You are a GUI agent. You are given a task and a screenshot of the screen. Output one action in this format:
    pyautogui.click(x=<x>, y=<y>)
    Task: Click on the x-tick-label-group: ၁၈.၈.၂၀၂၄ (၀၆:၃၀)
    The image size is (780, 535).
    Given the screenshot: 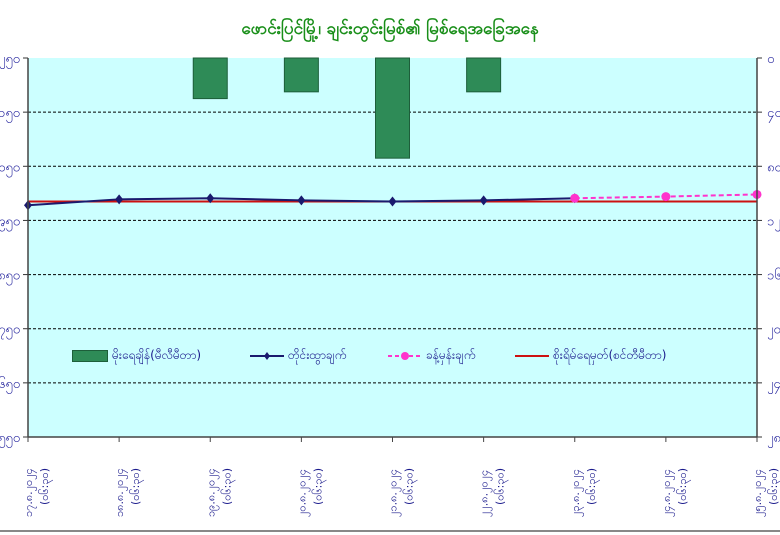 What is the action you would take?
    pyautogui.click(x=128, y=492)
    